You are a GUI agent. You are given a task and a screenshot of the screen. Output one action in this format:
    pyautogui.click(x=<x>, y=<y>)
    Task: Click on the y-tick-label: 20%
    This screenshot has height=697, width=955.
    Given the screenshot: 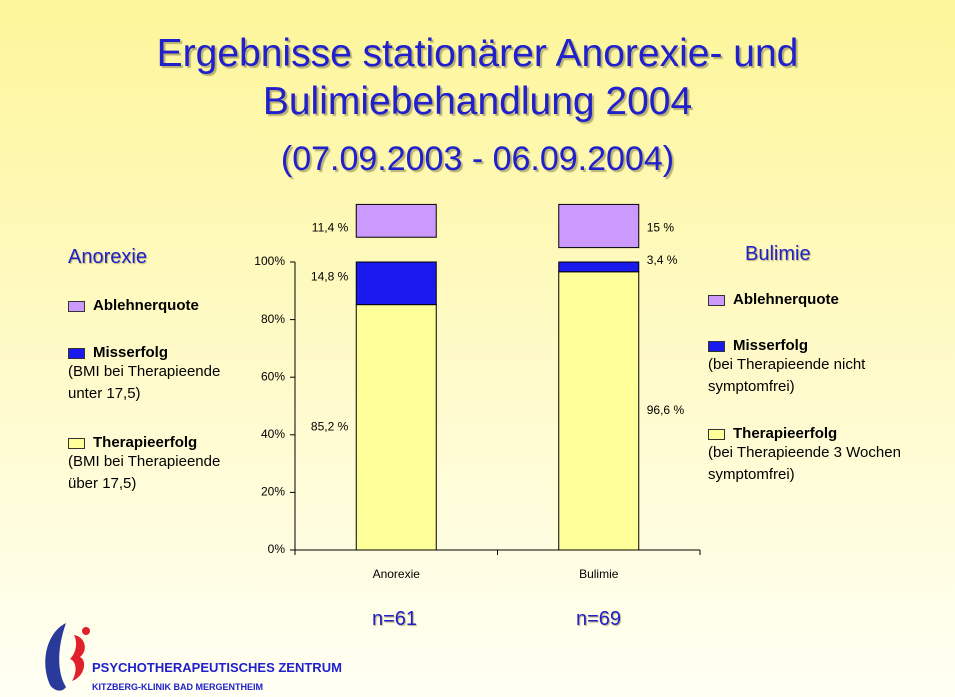 What is the action you would take?
    pyautogui.click(x=273, y=492)
    